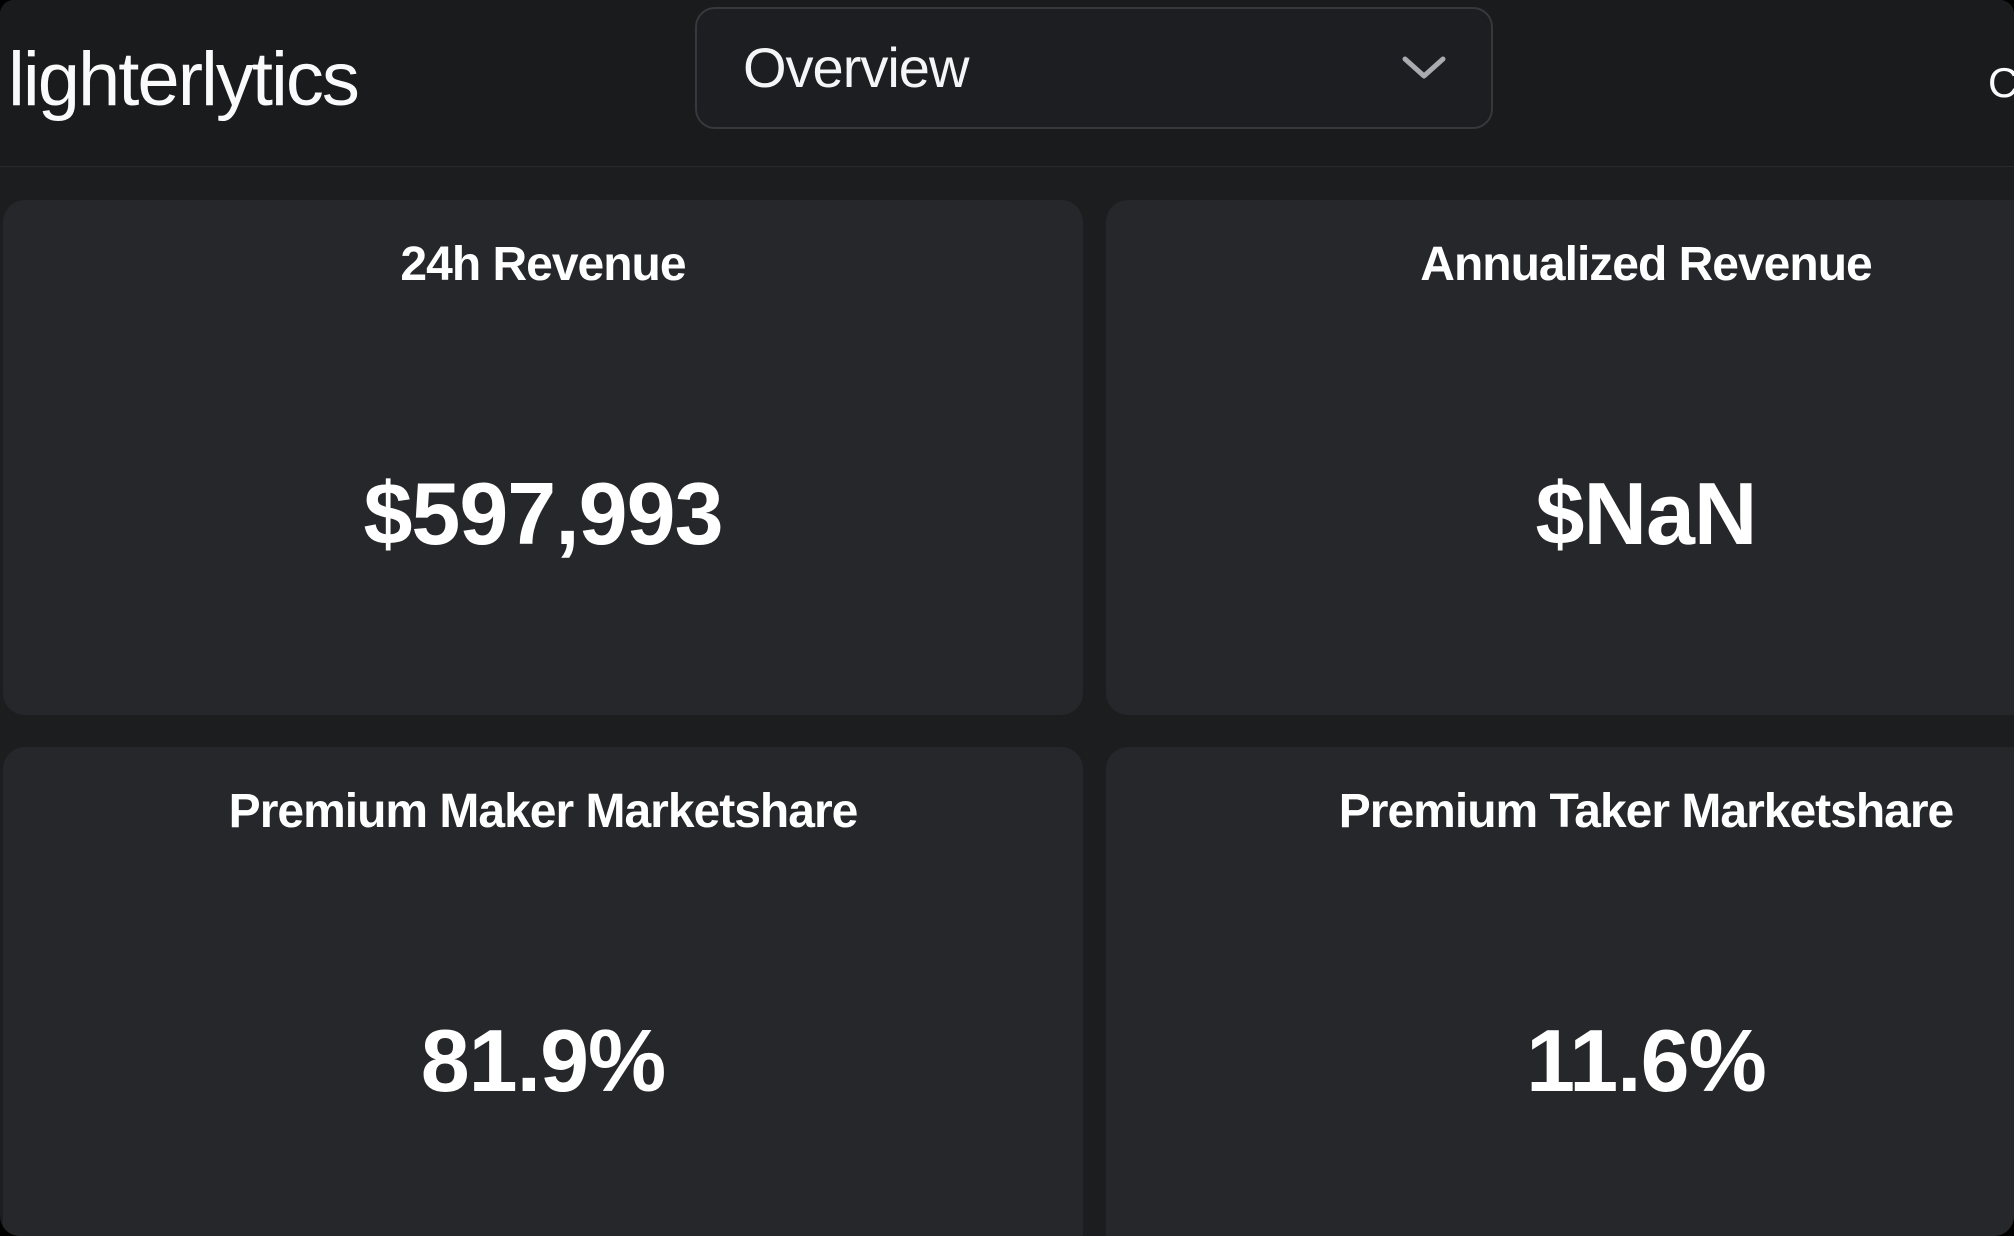 Image resolution: width=2014 pixels, height=1236 pixels. What do you see at coordinates (543, 513) in the screenshot?
I see `stat-card-value: $597,993` at bounding box center [543, 513].